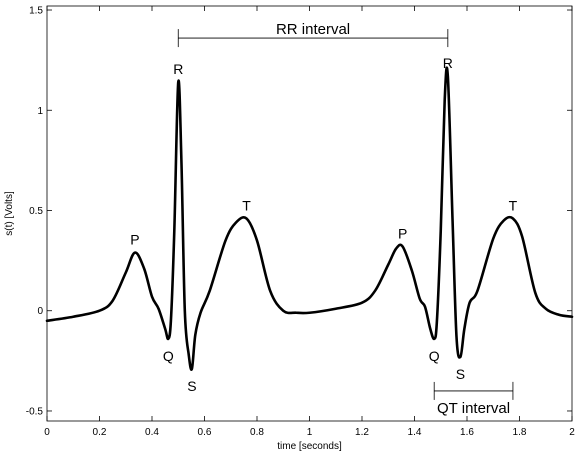  Describe the element at coordinates (257, 432) in the screenshot. I see `x-tick-label: 0.8` at that location.